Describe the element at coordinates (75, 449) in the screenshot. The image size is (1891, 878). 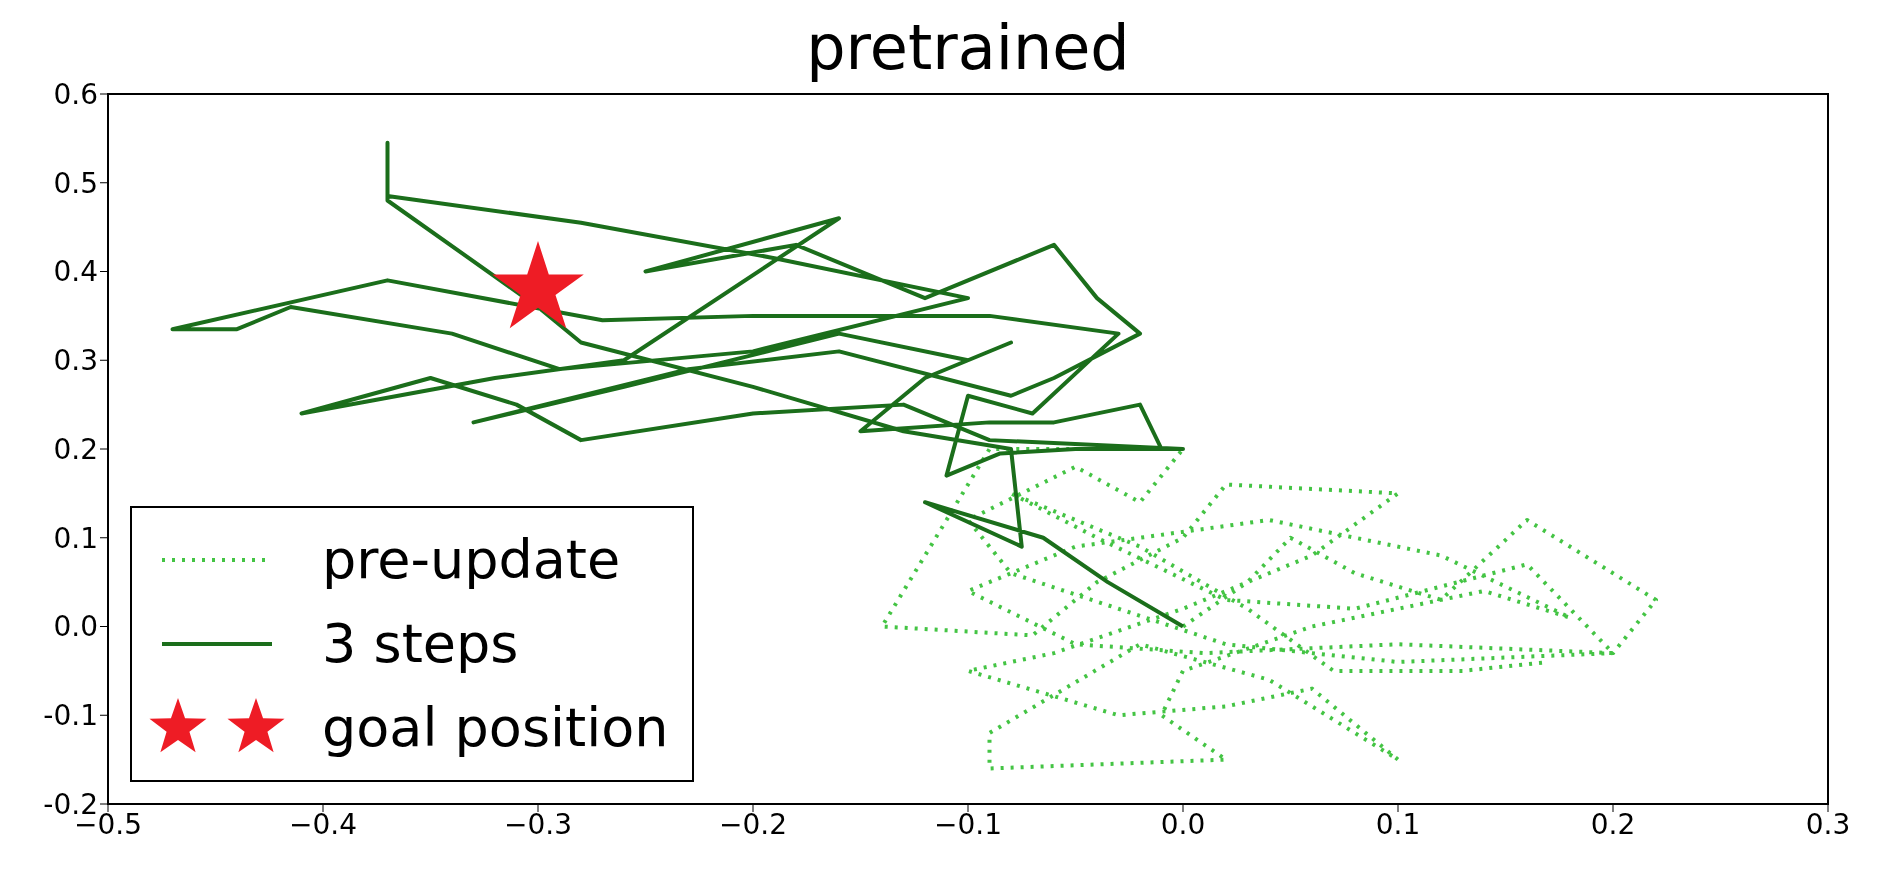
I see `y-tick-label: 0.2` at that location.